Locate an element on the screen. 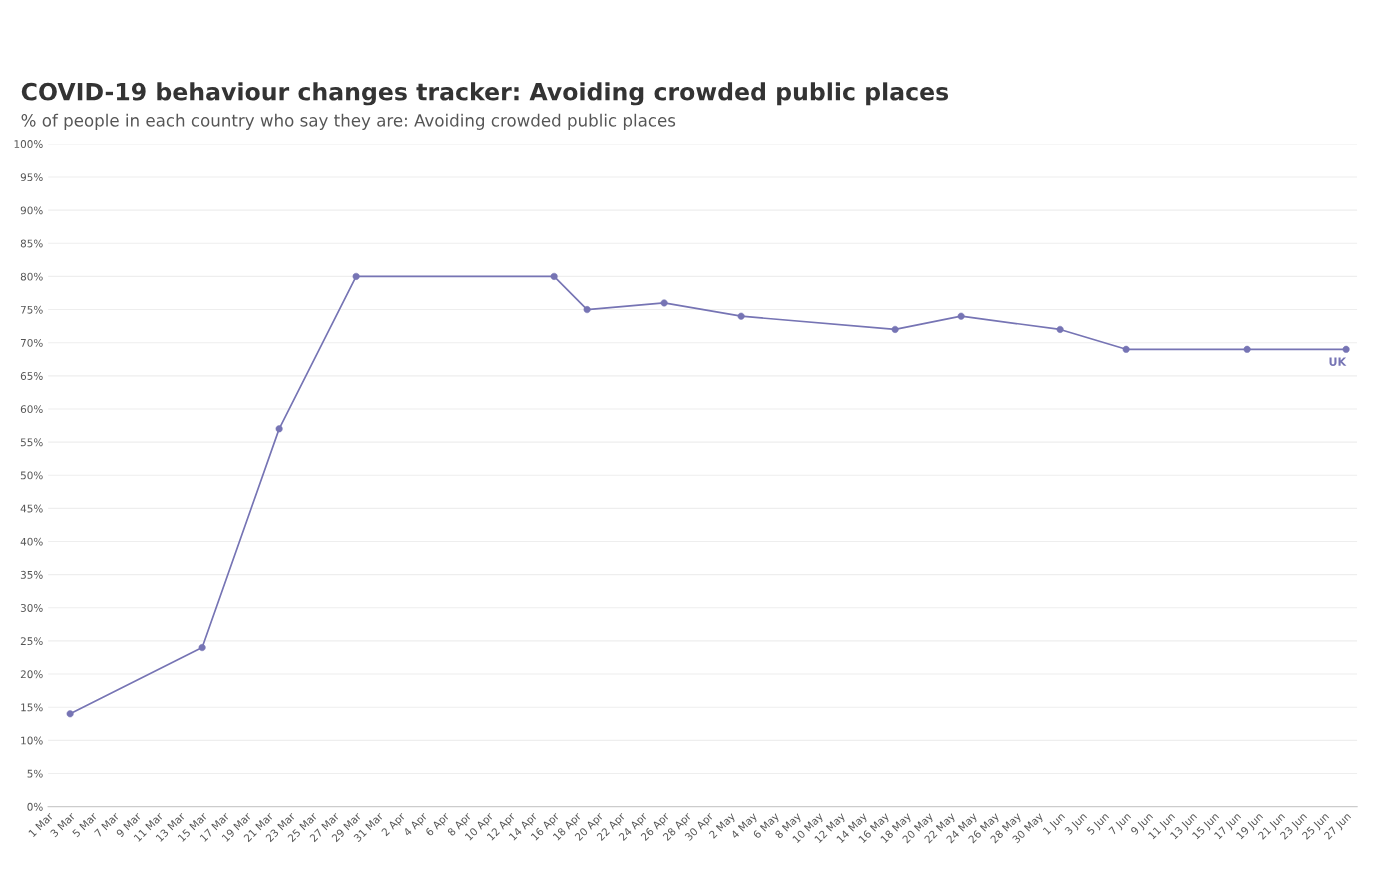 The height and width of the screenshot is (872, 1375). y-tick-label: 45% is located at coordinates (31, 508).